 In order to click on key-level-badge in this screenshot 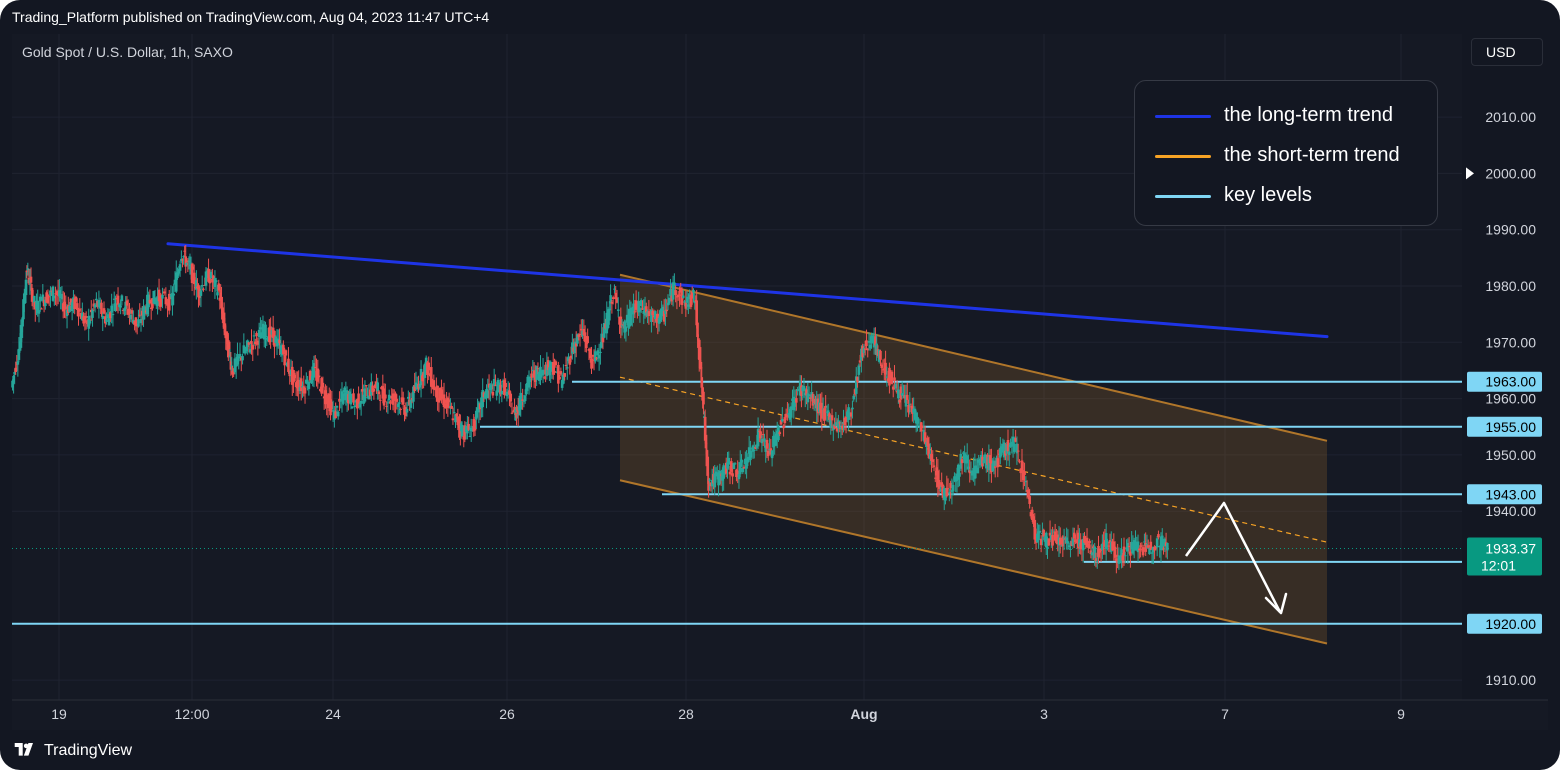, I will do `click(1504, 426)`.